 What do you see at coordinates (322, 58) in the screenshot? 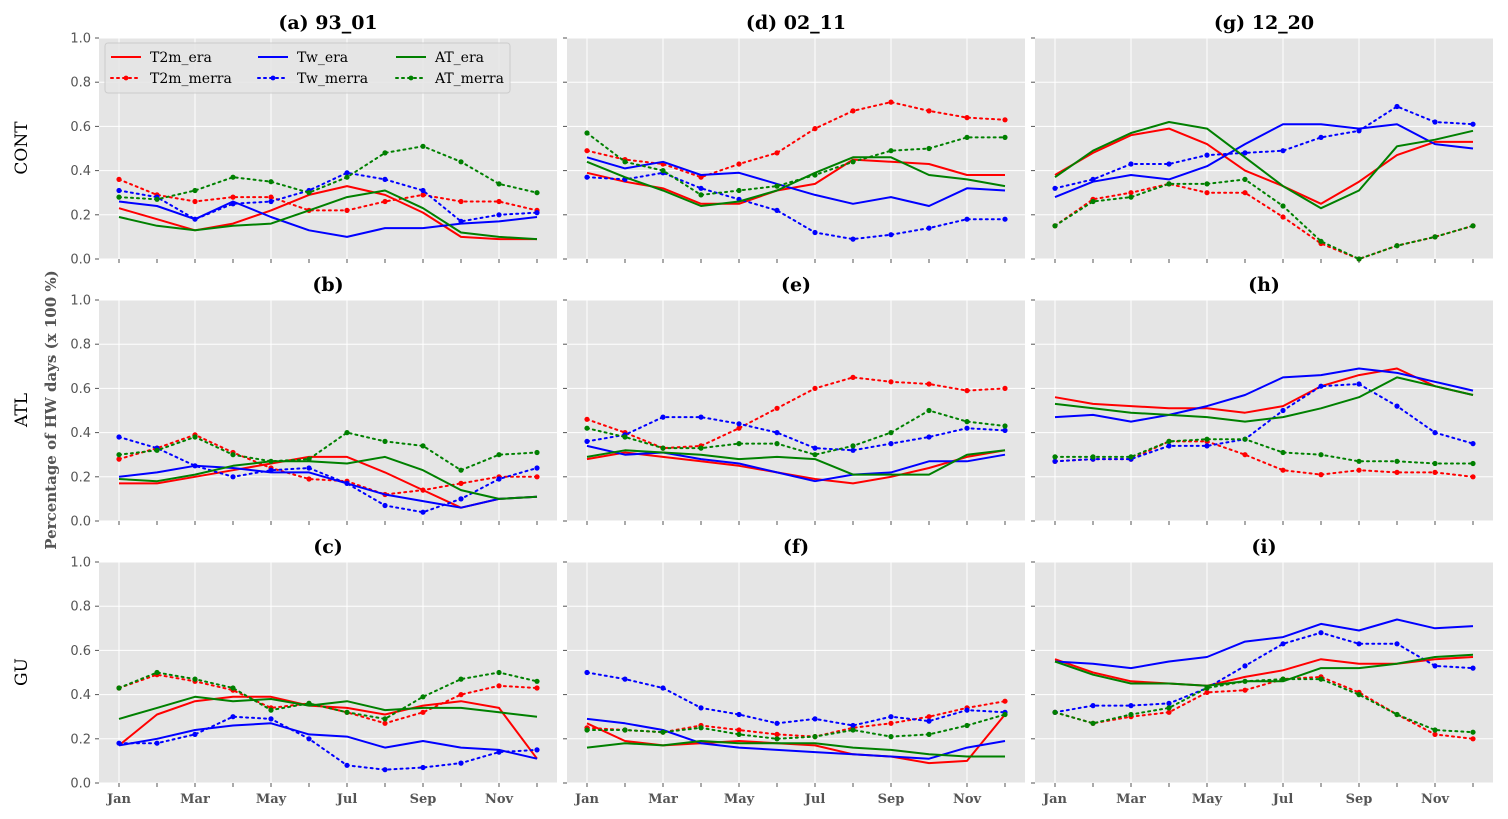
I see `legend-label-tw-era: Tw_era` at bounding box center [322, 58].